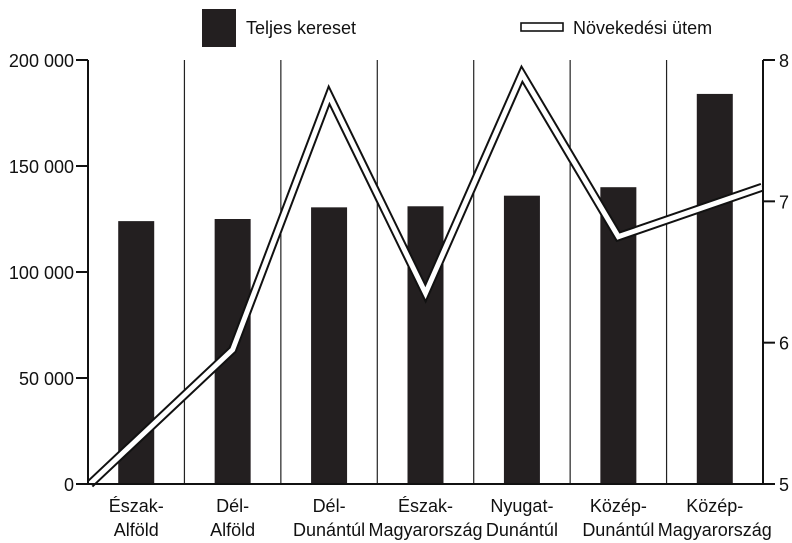 Image resolution: width=792 pixels, height=543 pixels. What do you see at coordinates (521, 506) in the screenshot?
I see `category-label: Nyugat-` at bounding box center [521, 506].